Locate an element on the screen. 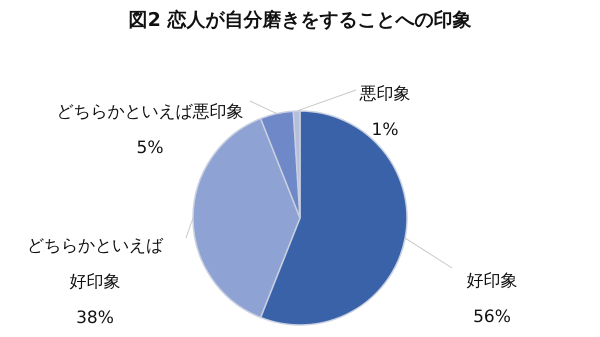 This screenshot has height=337, width=600. slice-label: どちらかといえば好印象 is located at coordinates (95, 264).